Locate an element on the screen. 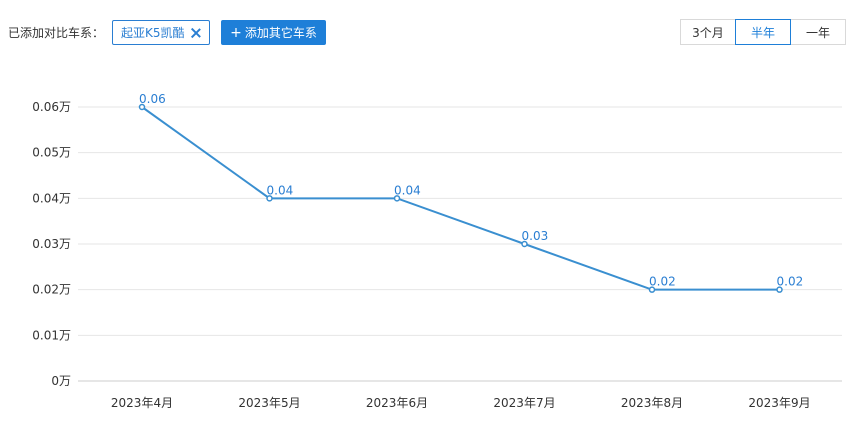 The width and height of the screenshot is (852, 425). add-series-button-label: 添加其它车系 is located at coordinates (280, 33).